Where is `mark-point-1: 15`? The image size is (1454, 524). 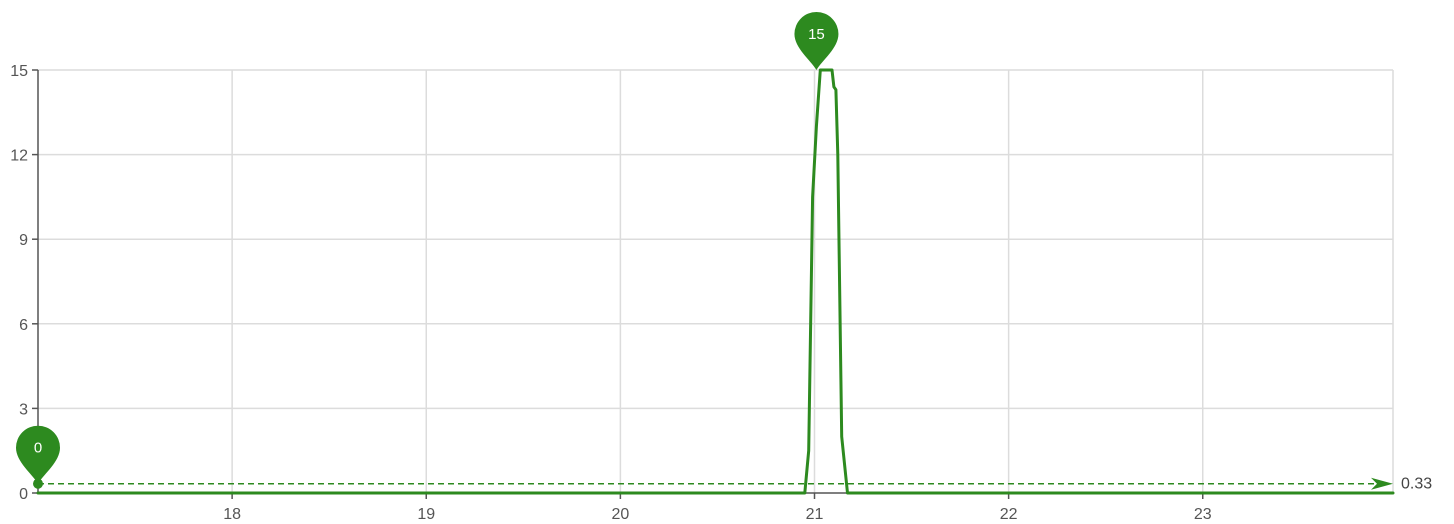 mark-point-1: 15 is located at coordinates (816, 41).